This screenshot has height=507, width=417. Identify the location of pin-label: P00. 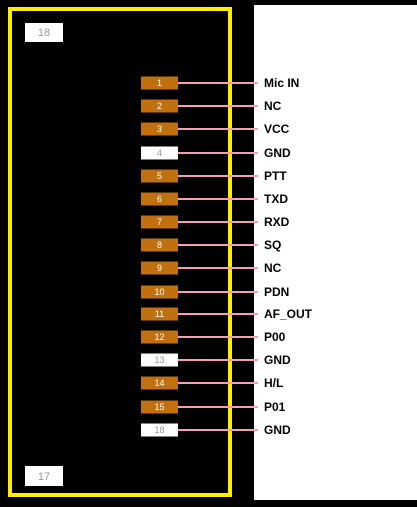
(275, 337).